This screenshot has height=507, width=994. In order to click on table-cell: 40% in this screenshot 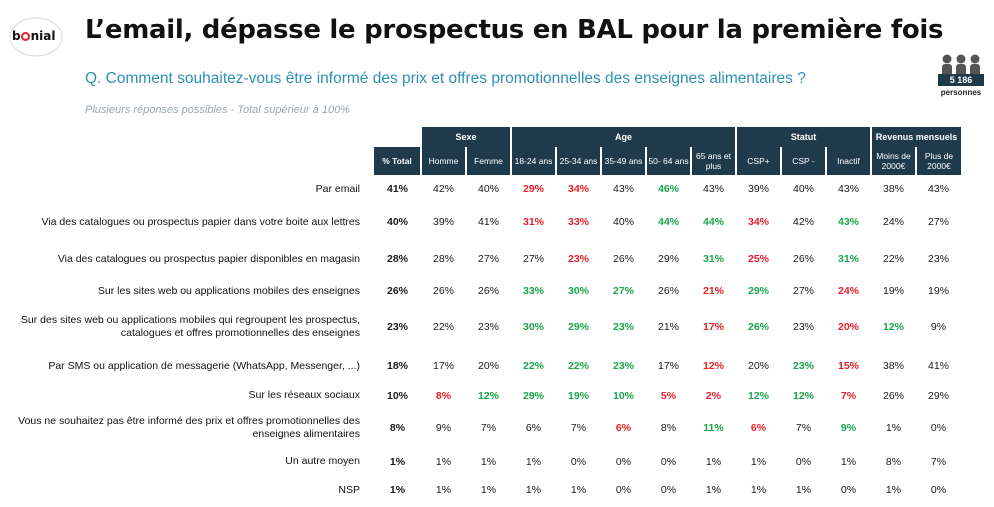, I will do `click(623, 222)`.